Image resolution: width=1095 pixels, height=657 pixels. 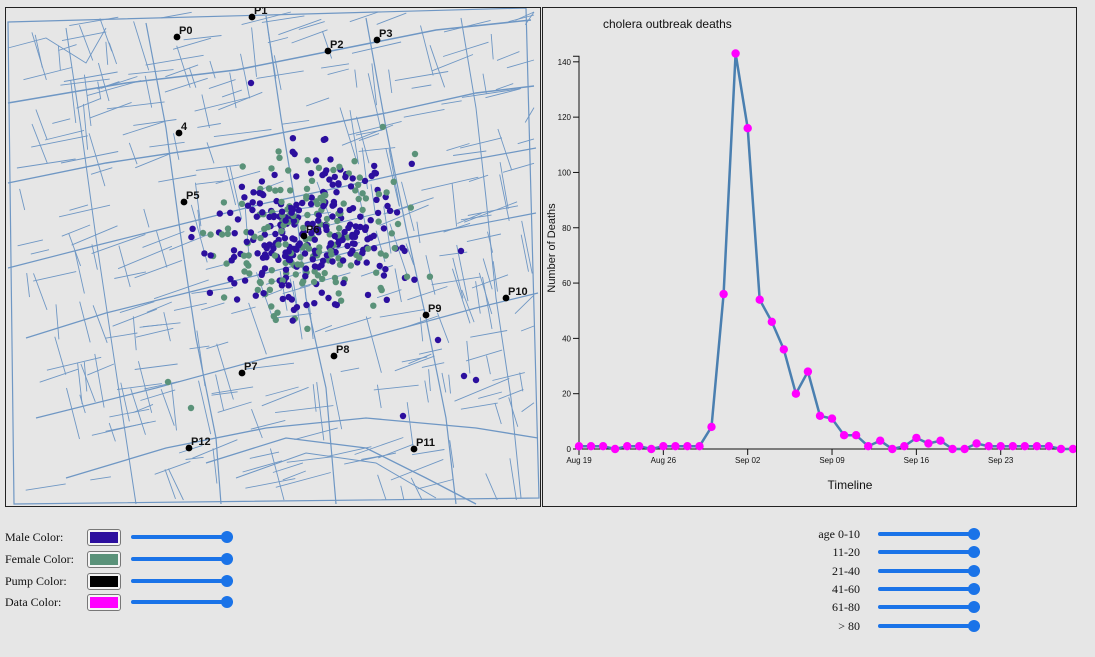 What do you see at coordinates (104, 581) in the screenshot?
I see `pump-color-picker` at bounding box center [104, 581].